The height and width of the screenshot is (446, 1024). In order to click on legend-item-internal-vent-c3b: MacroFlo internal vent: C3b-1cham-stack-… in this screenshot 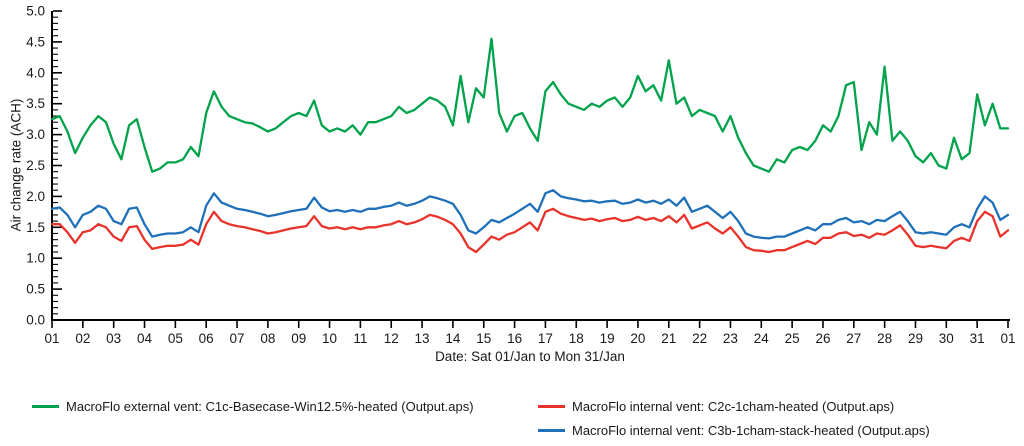, I will do `click(734, 430)`.